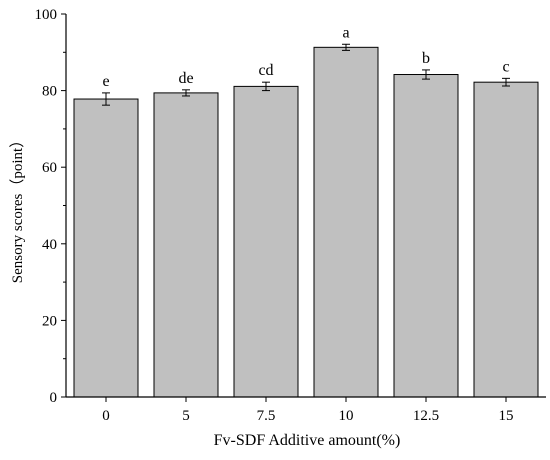 The image size is (550, 460). What do you see at coordinates (426, 416) in the screenshot?
I see `x-tick-label: 12.5` at bounding box center [426, 416].